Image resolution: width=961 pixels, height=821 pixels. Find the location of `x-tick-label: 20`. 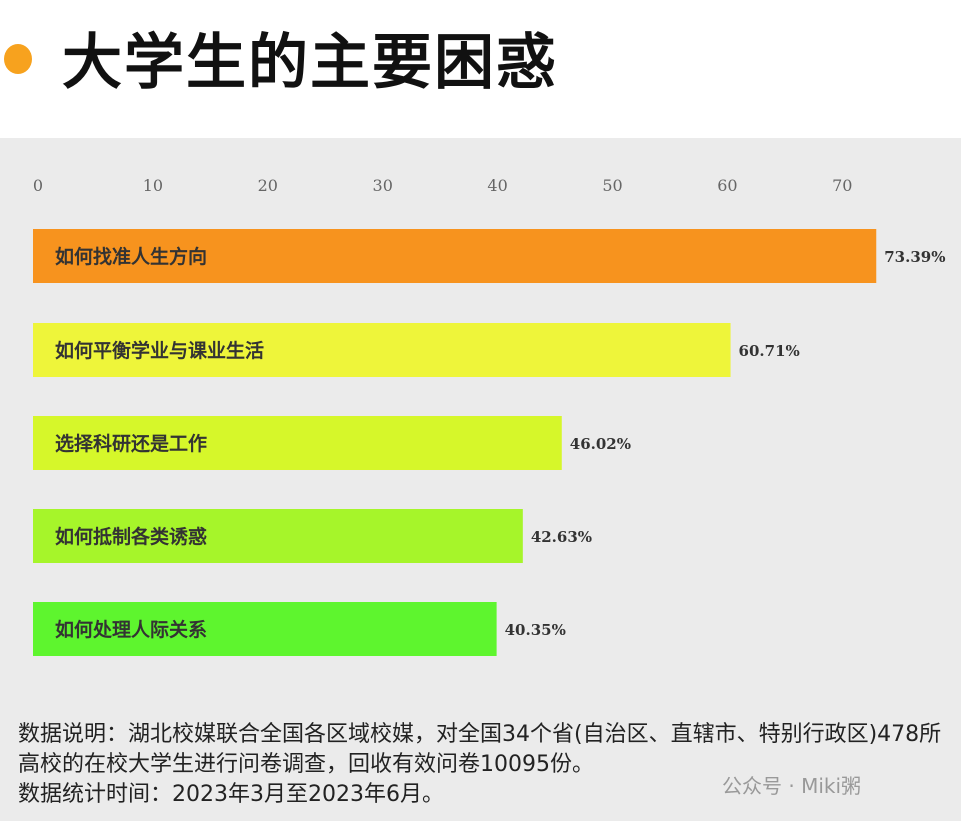

x-tick-label: 20 is located at coordinates (268, 185).